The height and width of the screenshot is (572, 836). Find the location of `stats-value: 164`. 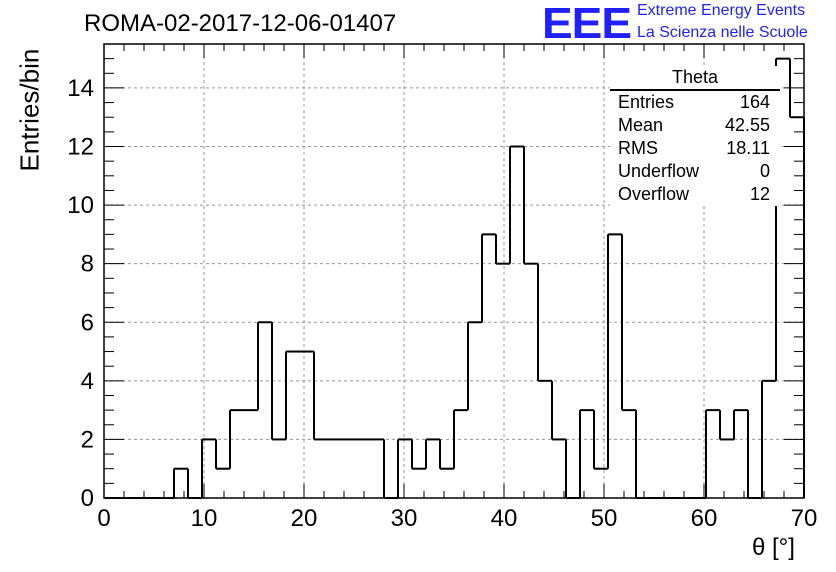

stats-value: 164 is located at coordinates (754, 102).